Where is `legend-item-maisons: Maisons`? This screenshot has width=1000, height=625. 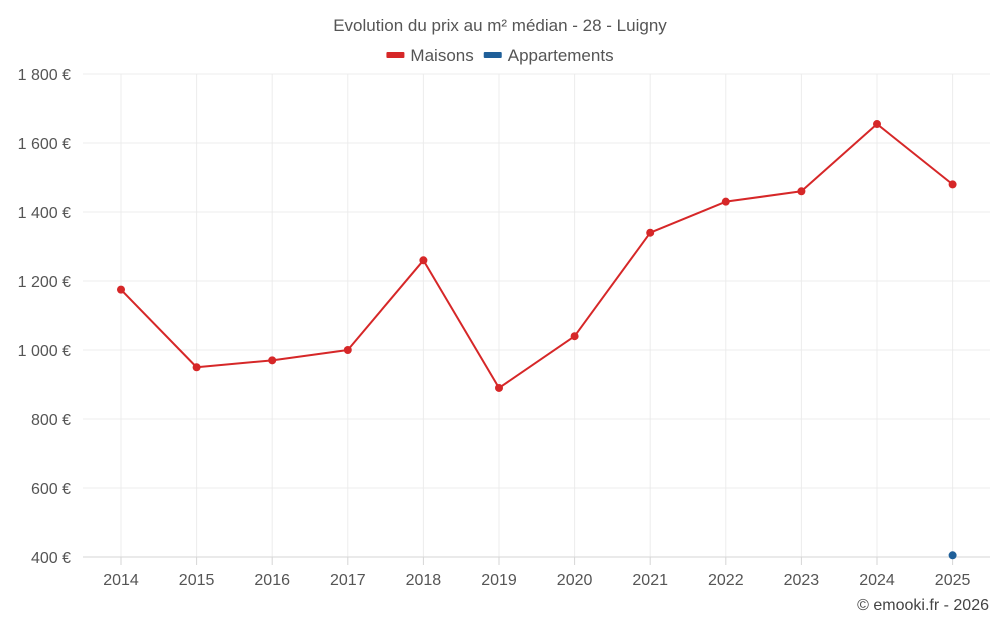
legend-item-maisons: Maisons is located at coordinates (430, 55).